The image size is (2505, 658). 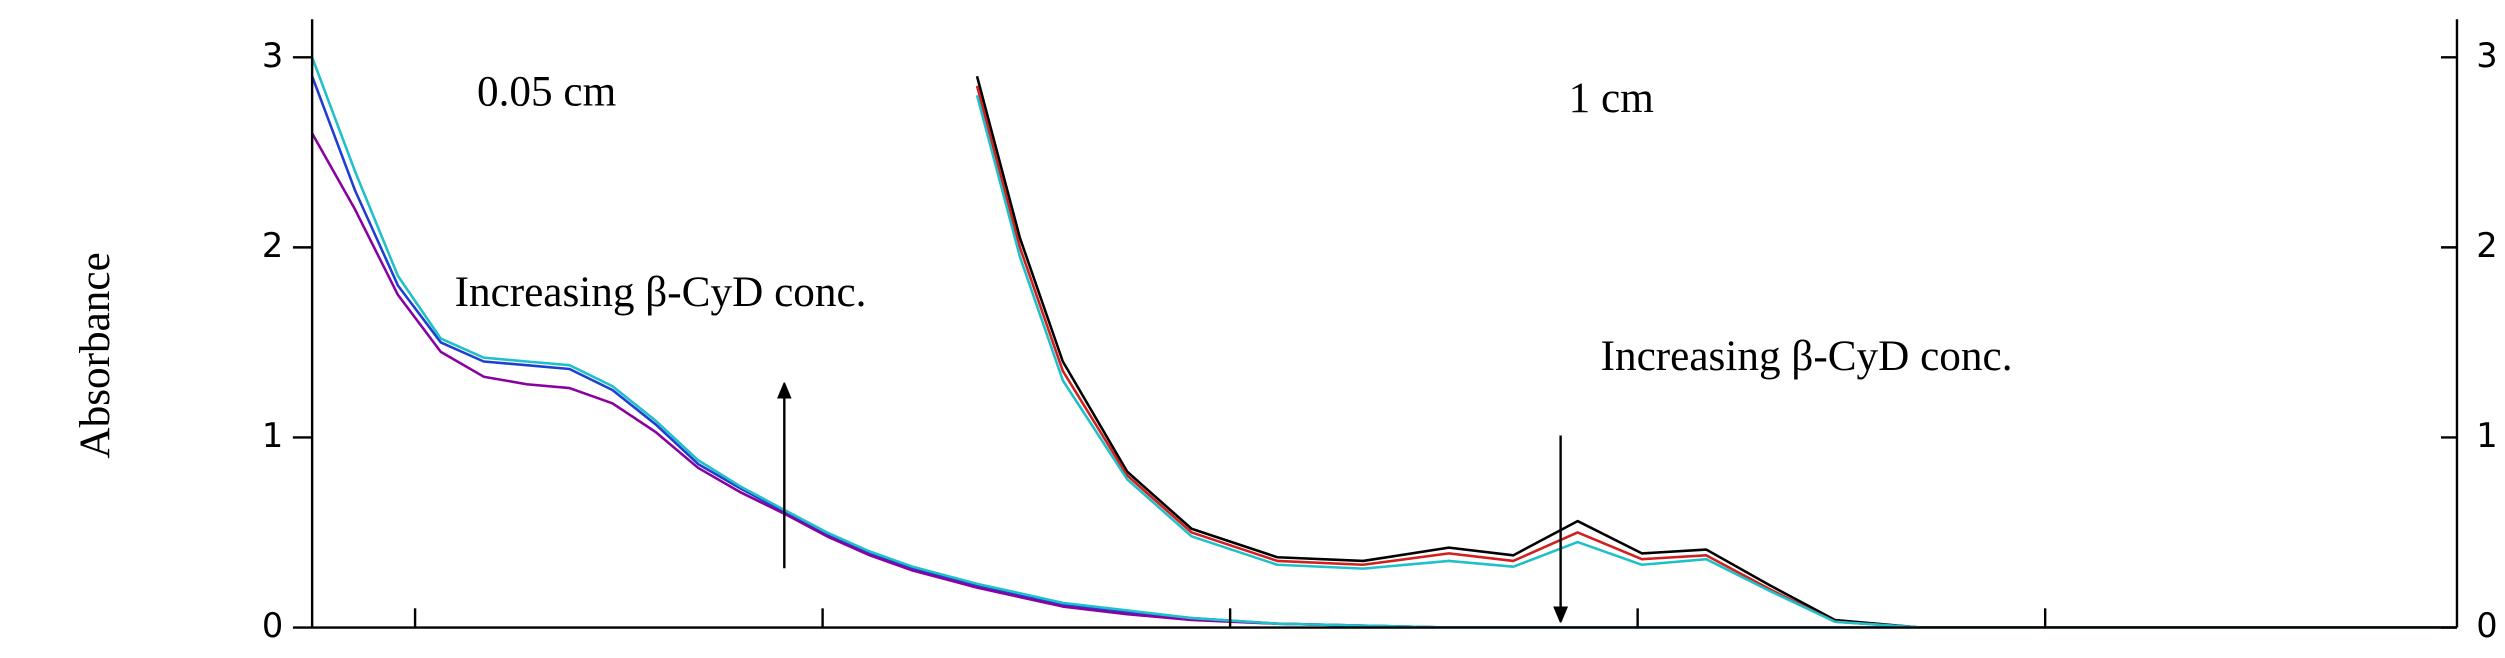 What do you see at coordinates (272, 55) in the screenshot?
I see `y-tick-label: 3` at bounding box center [272, 55].